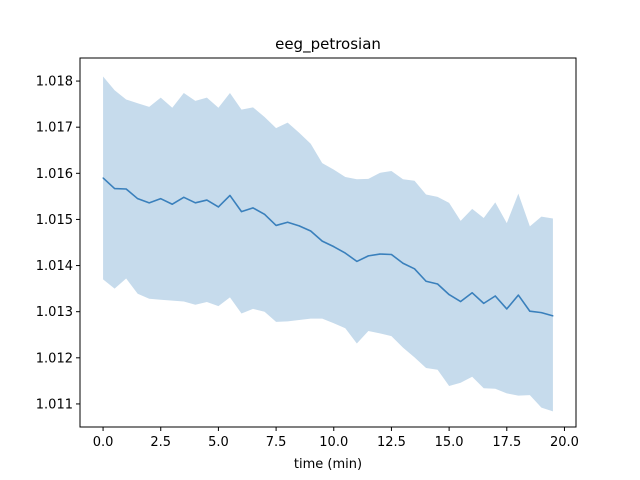  Describe the element at coordinates (54, 266) in the screenshot. I see `y-tick-label: 1.014` at that location.